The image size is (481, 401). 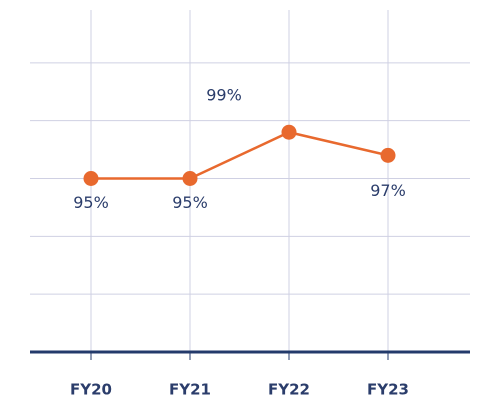 What do you see at coordinates (224, 95) in the screenshot?
I see `data-label: 99%` at bounding box center [224, 95].